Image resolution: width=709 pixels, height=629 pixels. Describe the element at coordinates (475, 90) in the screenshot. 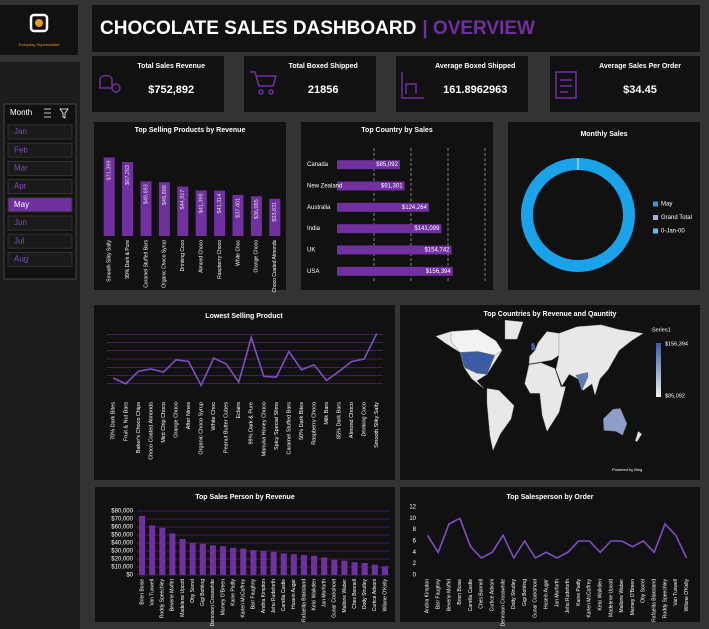

I see `kpi-value: 161.8962963` at that location.